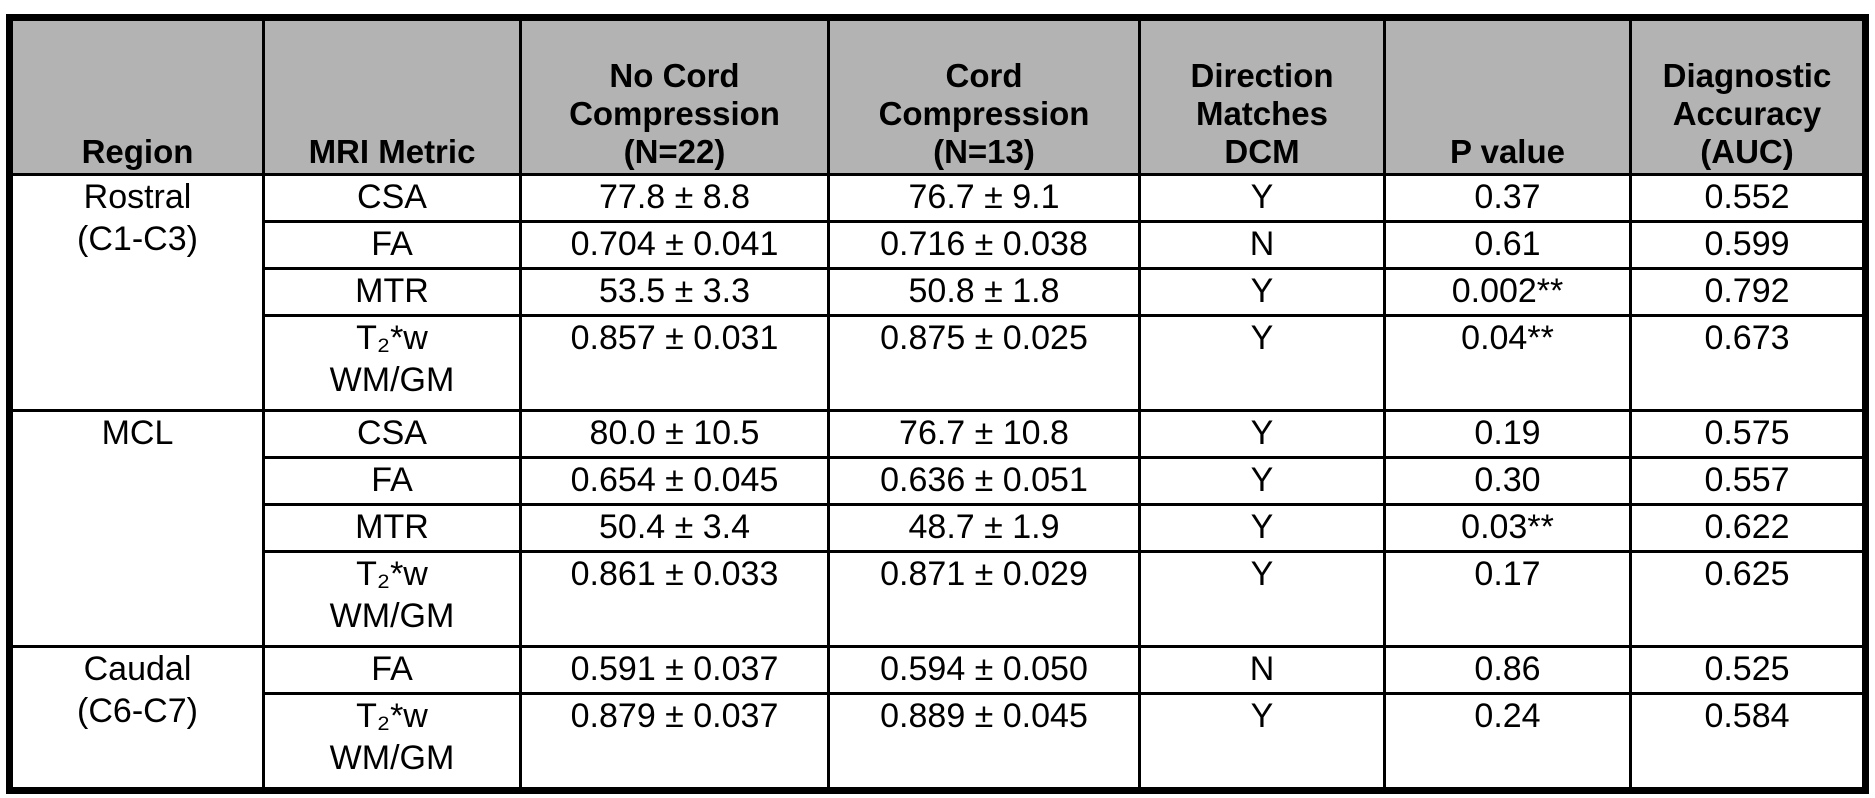 The width and height of the screenshot is (1875, 798). What do you see at coordinates (1507, 670) in the screenshot?
I see `p-value: 0.86` at bounding box center [1507, 670].